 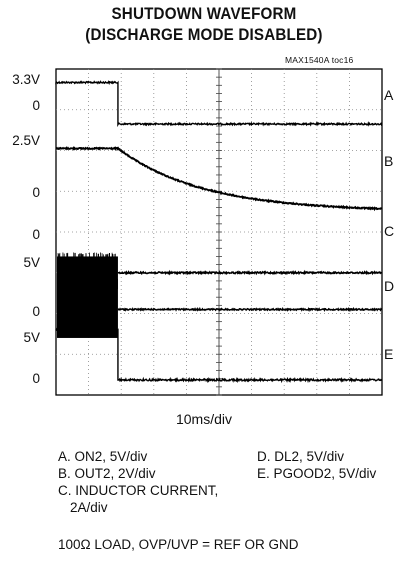 What do you see at coordinates (178, 544) in the screenshot?
I see `footnote: 100Ω LOAD, OVP/UVP = REF OR GND` at bounding box center [178, 544].